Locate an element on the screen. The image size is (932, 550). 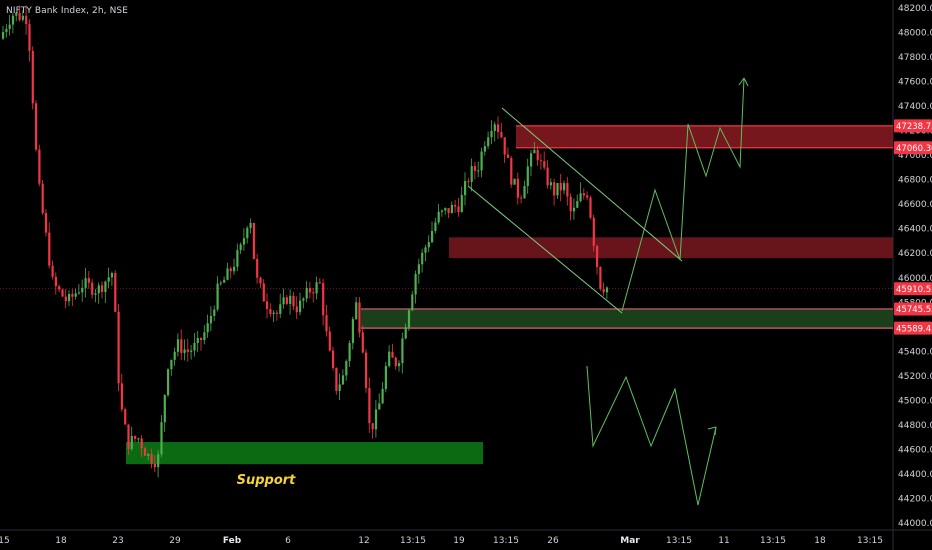
symbol-title: NIFTY Bank Index, 2h, NSE is located at coordinates (67, 11).